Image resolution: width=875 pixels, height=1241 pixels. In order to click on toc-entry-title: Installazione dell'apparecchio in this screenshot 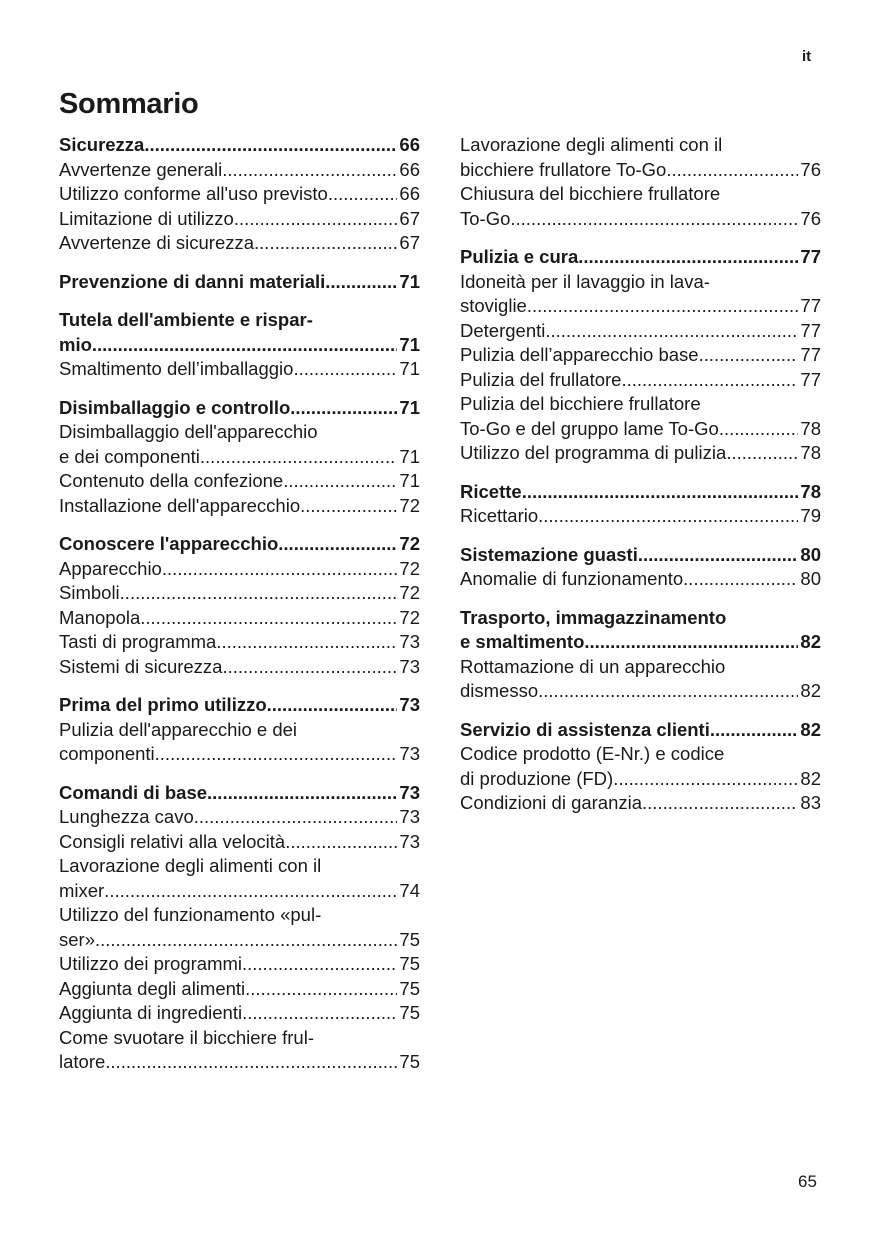, I will do `click(180, 505)`.